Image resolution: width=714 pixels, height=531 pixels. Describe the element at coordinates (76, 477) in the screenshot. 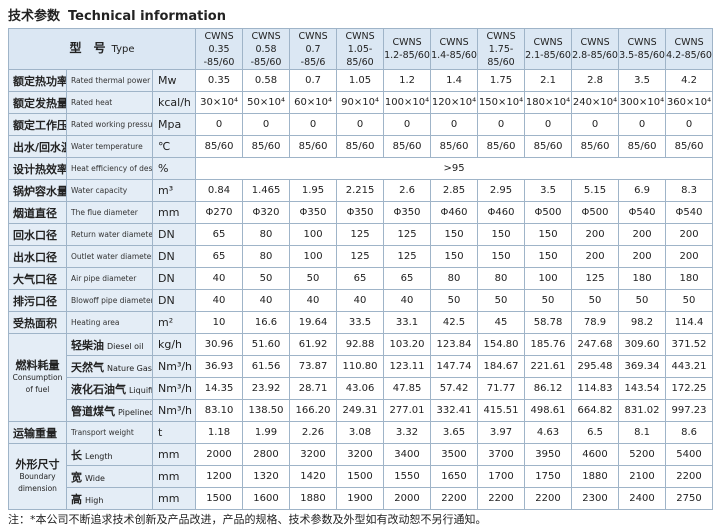

I see `label-cn: 宽` at that location.